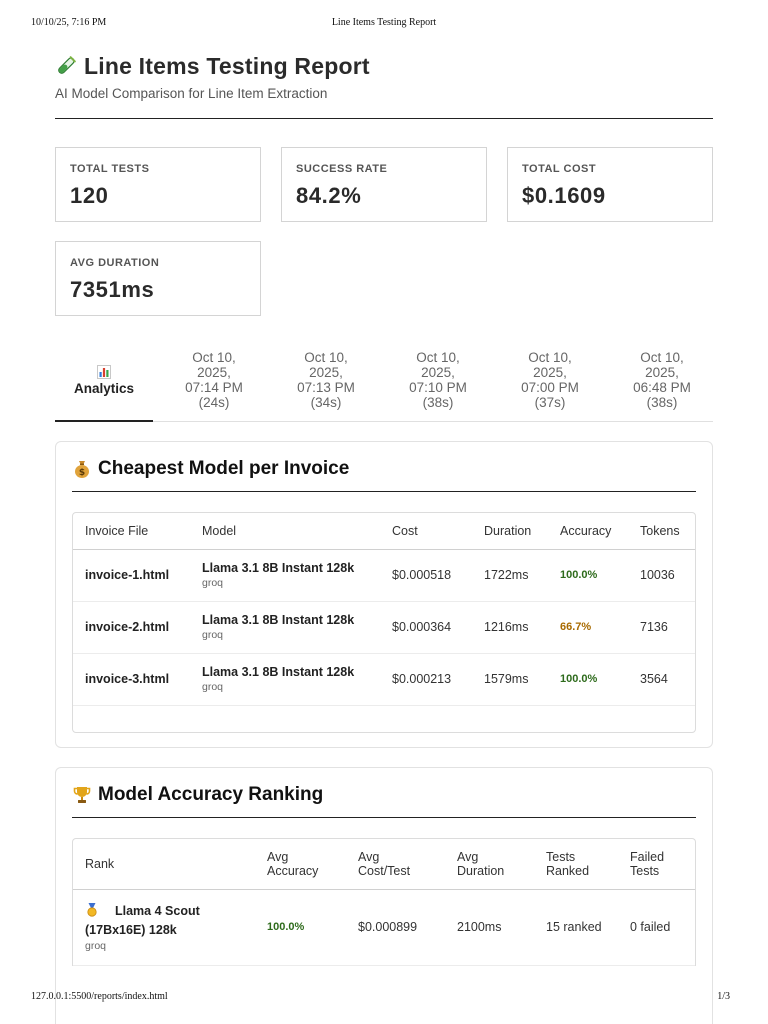 This screenshot has height=1024, width=768. What do you see at coordinates (131, 575) in the screenshot?
I see `invoice-file: invoice-1.html` at bounding box center [131, 575].